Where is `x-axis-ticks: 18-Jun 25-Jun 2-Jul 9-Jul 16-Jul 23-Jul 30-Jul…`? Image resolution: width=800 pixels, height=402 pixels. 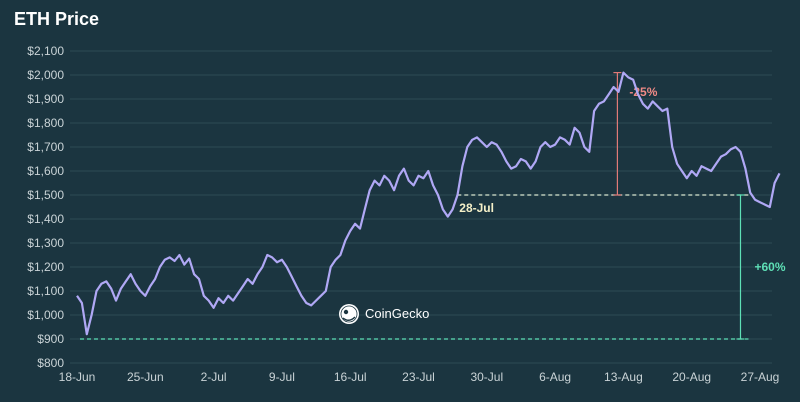
x-axis-ticks: 18-Jun 25-Jun 2-Jul 9-Jul 16-Jul 23-Jul 30-Jul… is located at coordinates (419, 377).